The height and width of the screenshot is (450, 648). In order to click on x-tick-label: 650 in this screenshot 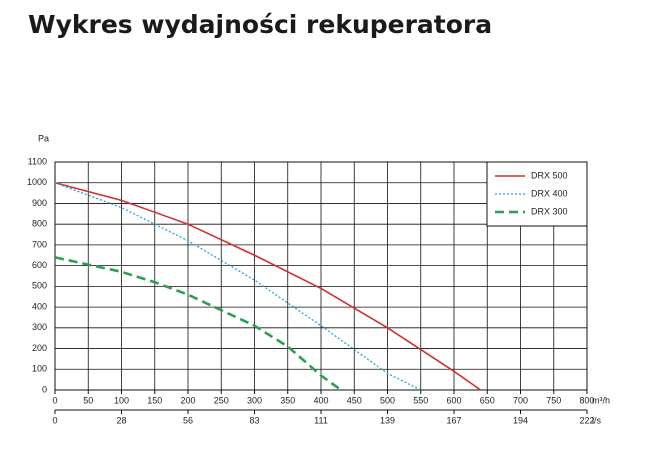, I will do `click(487, 400)`.